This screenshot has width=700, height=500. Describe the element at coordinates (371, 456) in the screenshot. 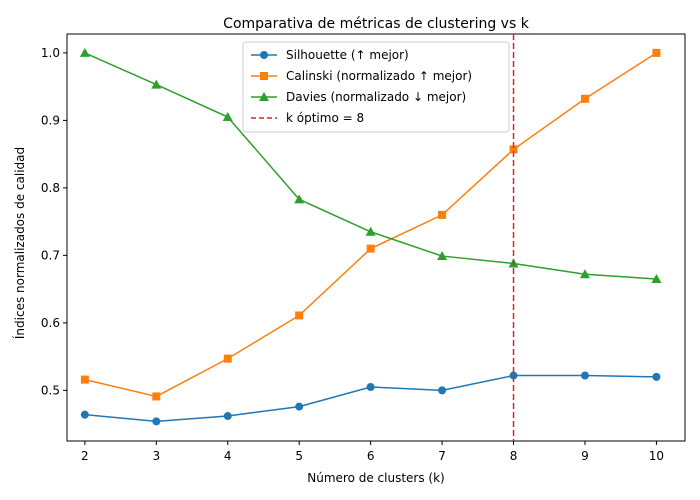

I see `x-tick-label: 6` at that location.